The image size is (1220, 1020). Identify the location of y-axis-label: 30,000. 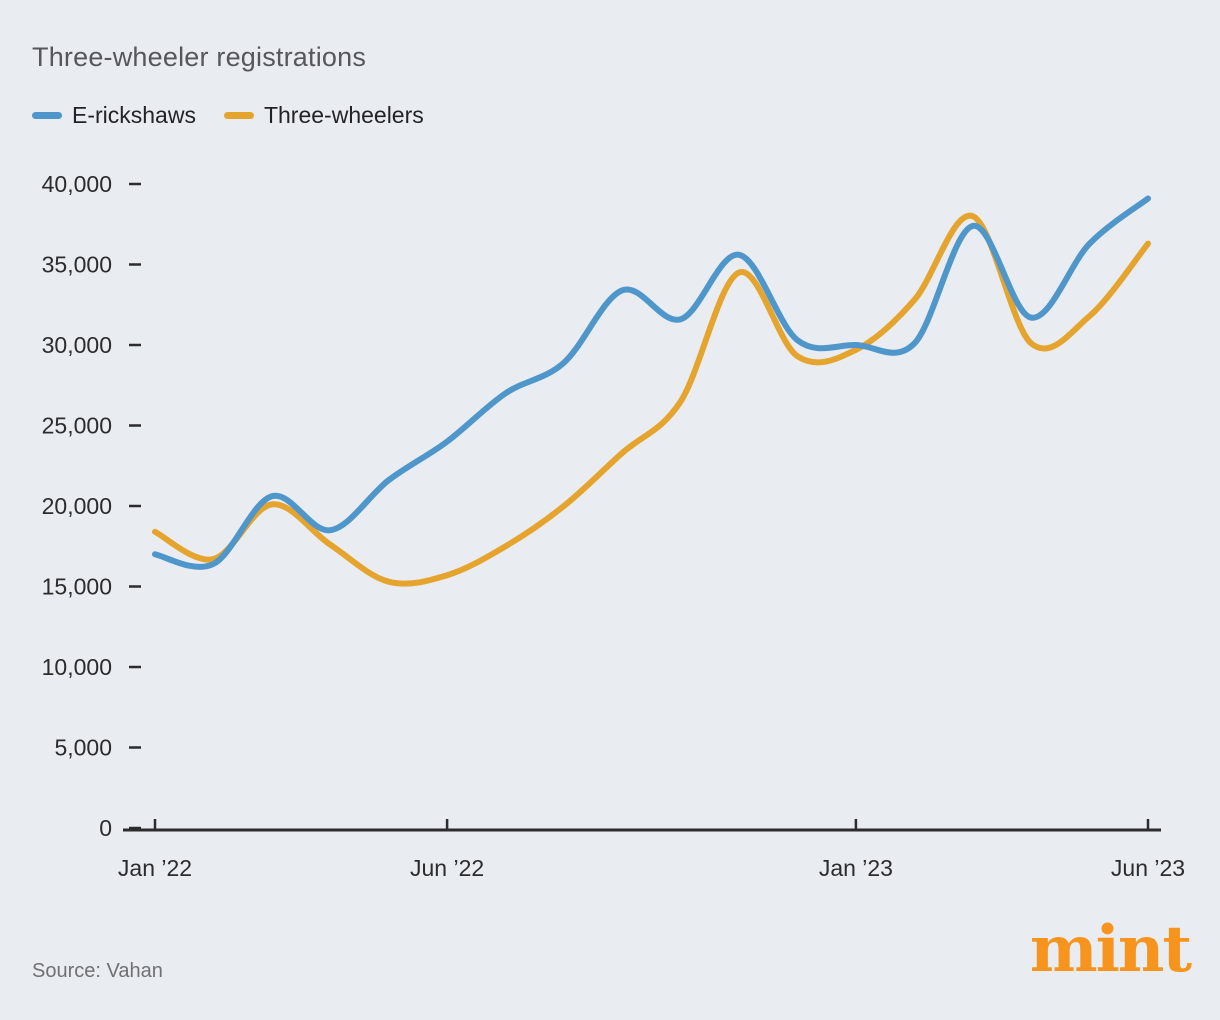
(77, 345).